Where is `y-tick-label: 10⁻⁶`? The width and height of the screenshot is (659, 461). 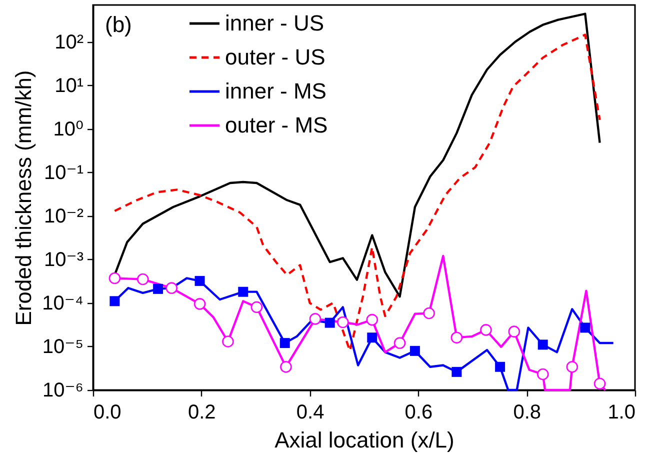
y-tick-label: 10⁻⁶ is located at coordinates (63, 391).